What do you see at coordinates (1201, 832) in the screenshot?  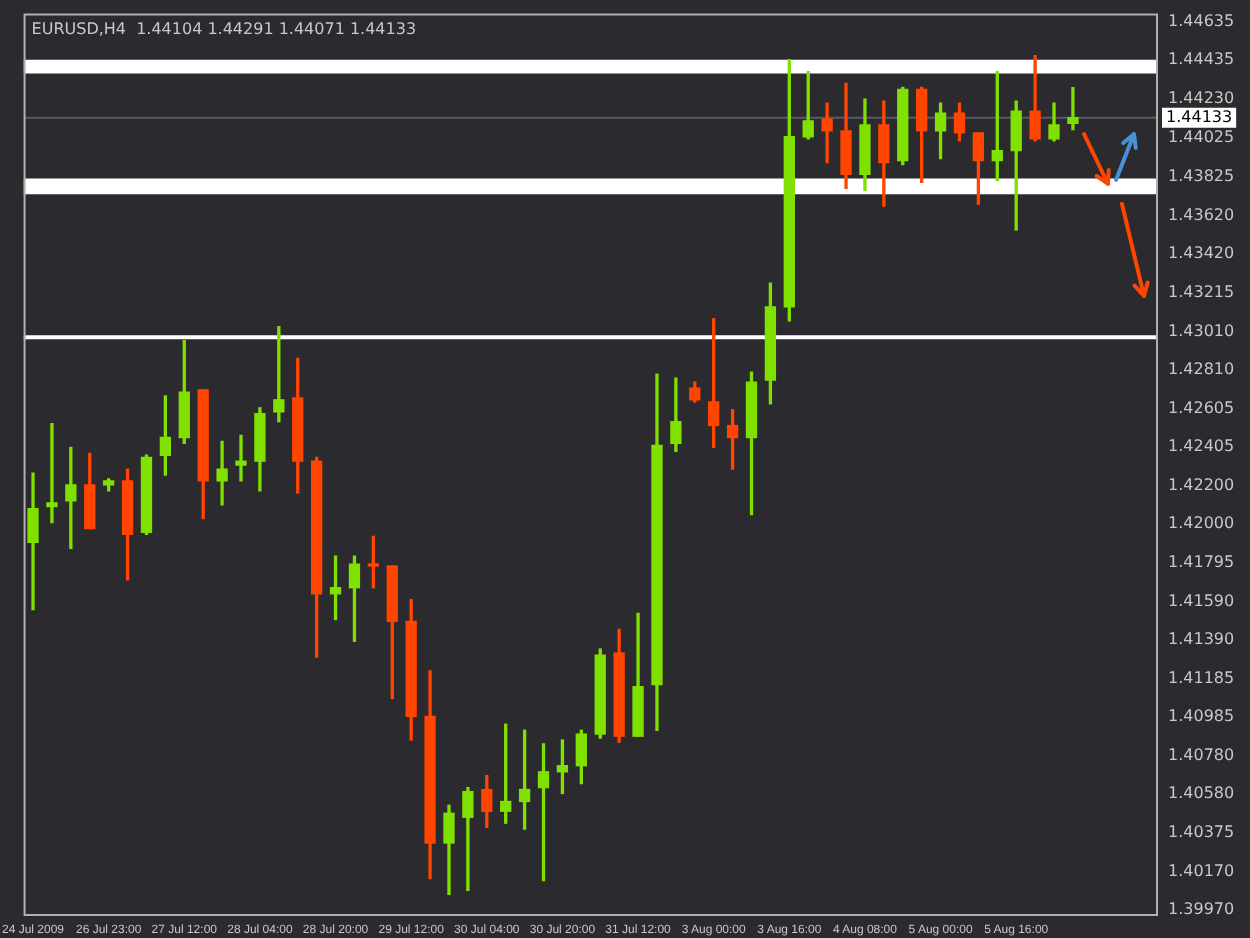 I see `y-tick-label: 1.40375` at bounding box center [1201, 832].